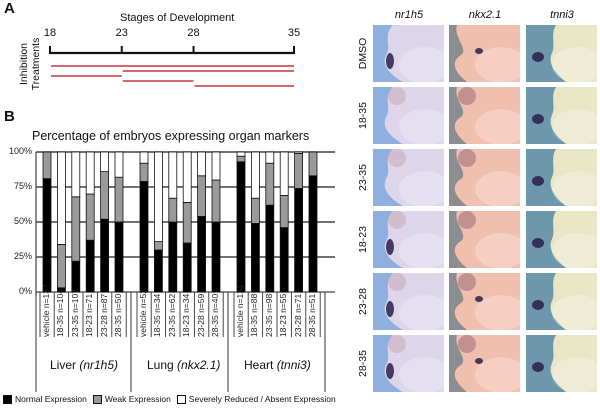 Image resolution: width=600 pixels, height=408 pixels. What do you see at coordinates (240, 310) in the screenshot?
I see `x-tick-label: vehicle n=131` at bounding box center [240, 310].